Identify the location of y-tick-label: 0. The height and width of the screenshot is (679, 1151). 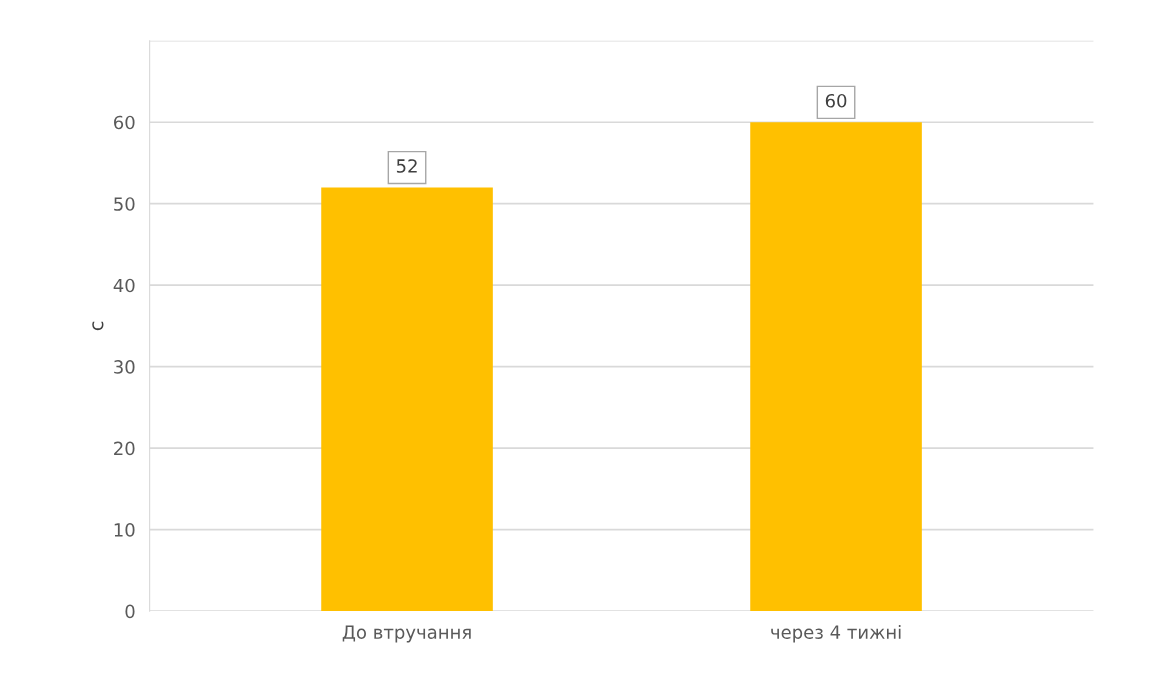
(130, 611).